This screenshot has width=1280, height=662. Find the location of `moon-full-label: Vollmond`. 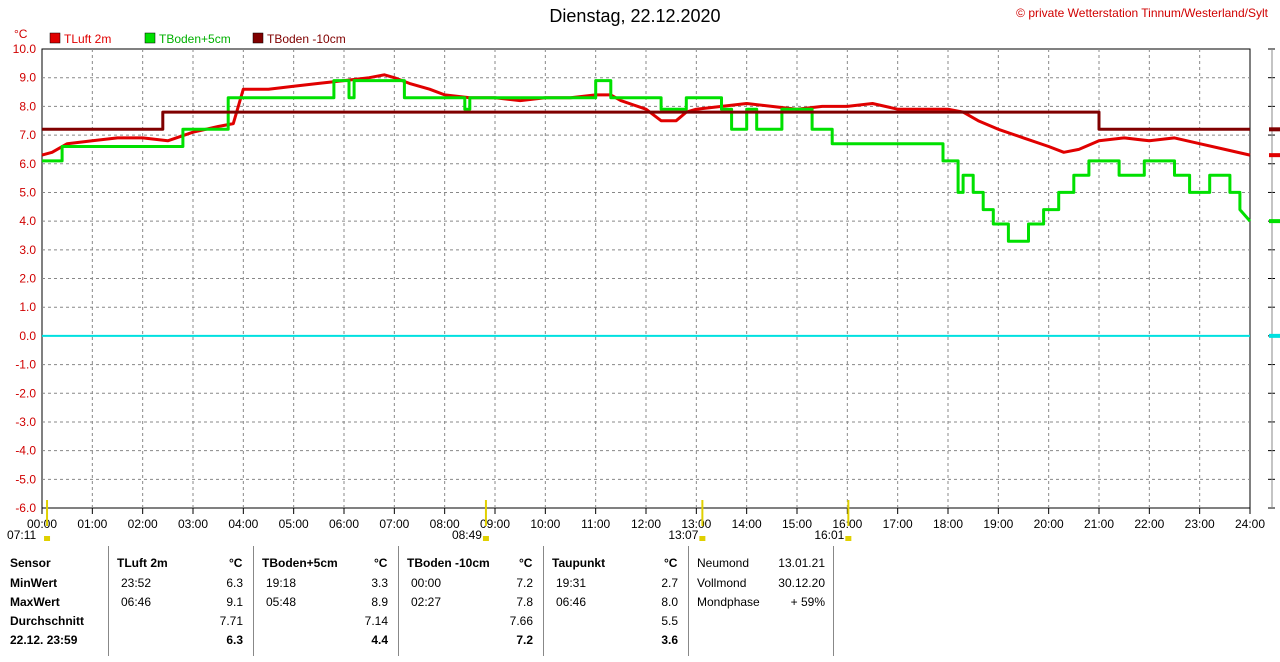

moon-full-label: Vollmond is located at coordinates (722, 583).